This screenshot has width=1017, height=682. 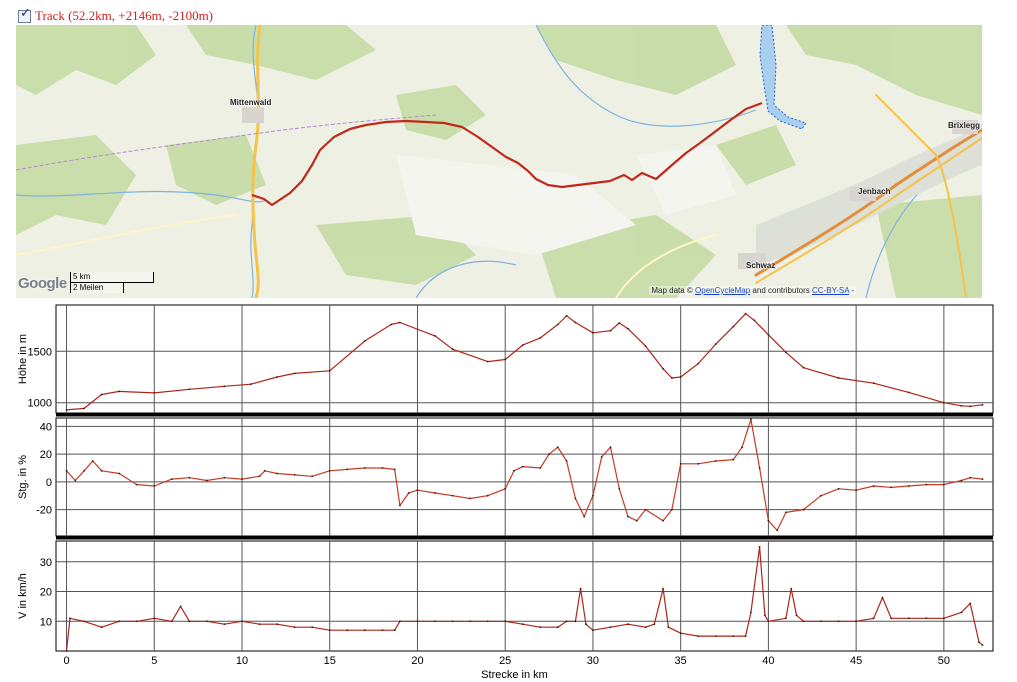 What do you see at coordinates (124, 15) in the screenshot?
I see `track-label: Track (52.2km, +2146m, -2100m)` at bounding box center [124, 15].